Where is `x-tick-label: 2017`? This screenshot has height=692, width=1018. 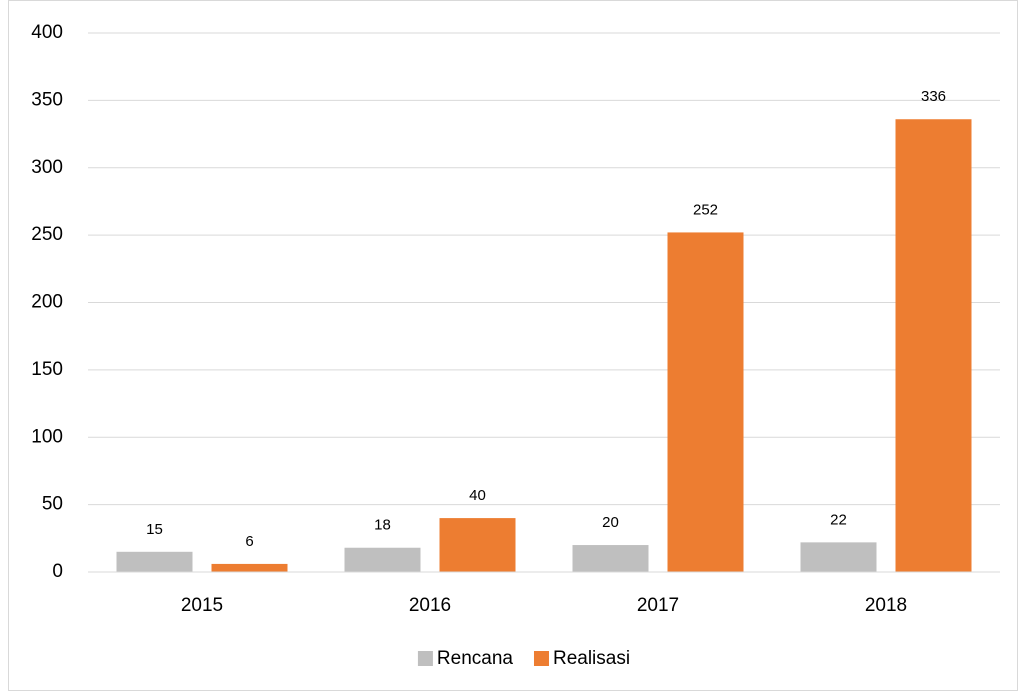 x-tick-label: 2017 is located at coordinates (658, 605).